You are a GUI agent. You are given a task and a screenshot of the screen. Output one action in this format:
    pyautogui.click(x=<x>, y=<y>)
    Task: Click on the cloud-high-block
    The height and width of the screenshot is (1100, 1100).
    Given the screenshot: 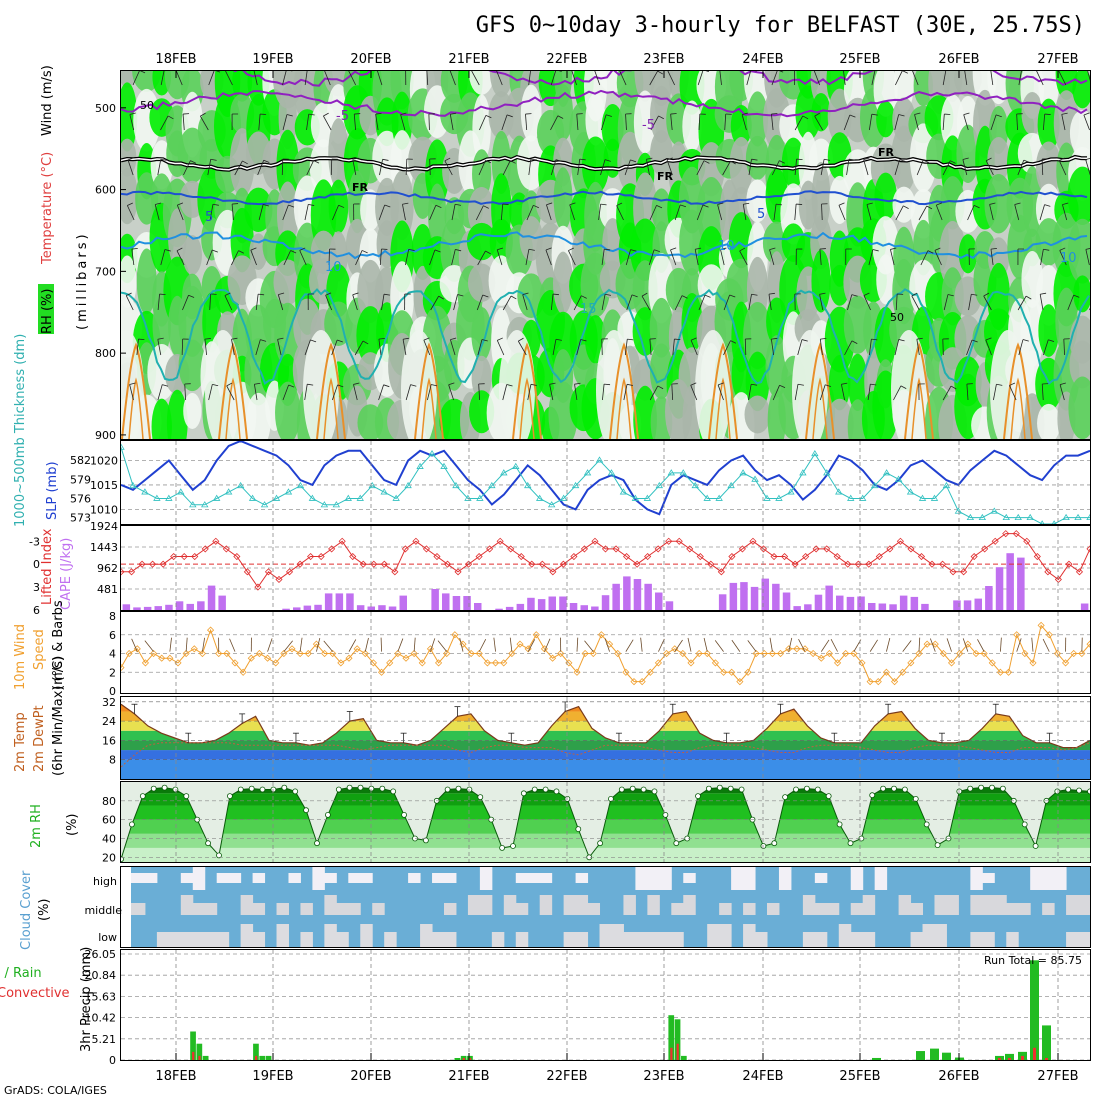 What is the action you would take?
    pyautogui.click(x=294, y=878)
    